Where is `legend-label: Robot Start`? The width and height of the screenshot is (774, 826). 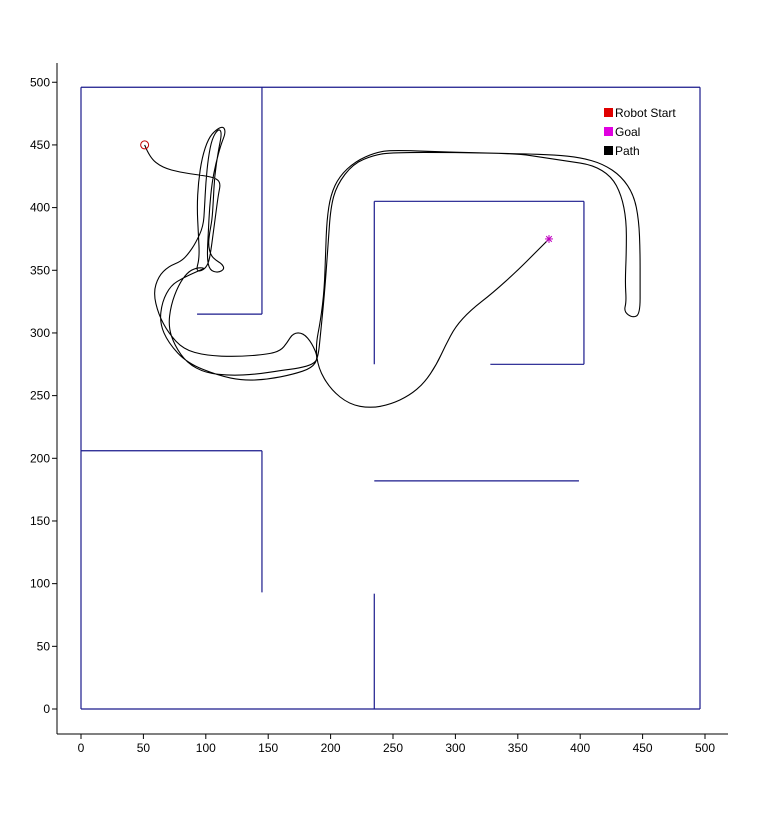
legend-label: Robot Start is located at coordinates (645, 113).